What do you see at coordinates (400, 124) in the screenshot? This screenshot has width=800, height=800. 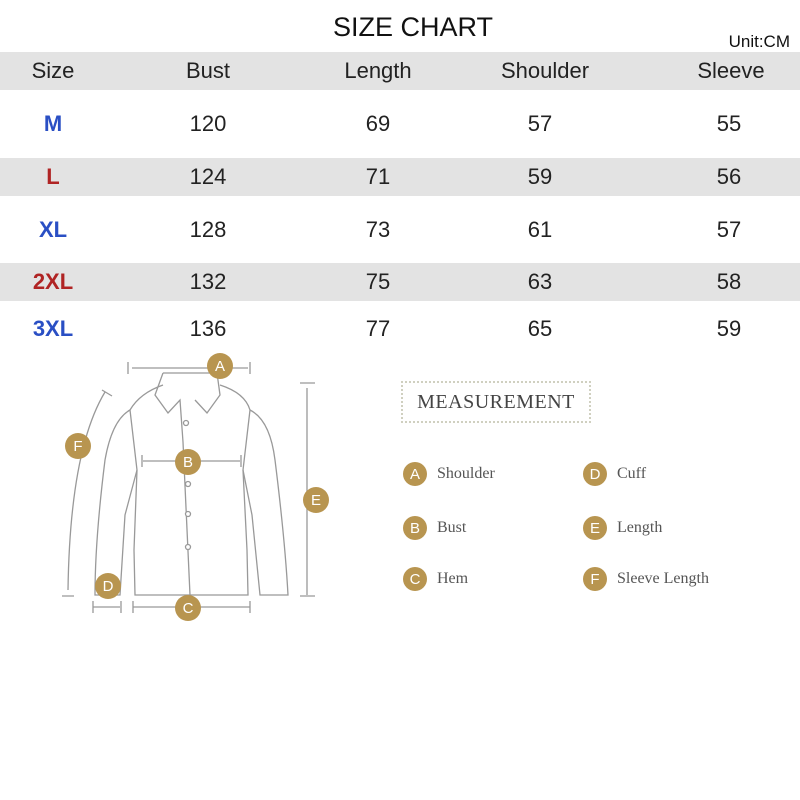 I see `table-row: M 120 69 57 55` at bounding box center [400, 124].